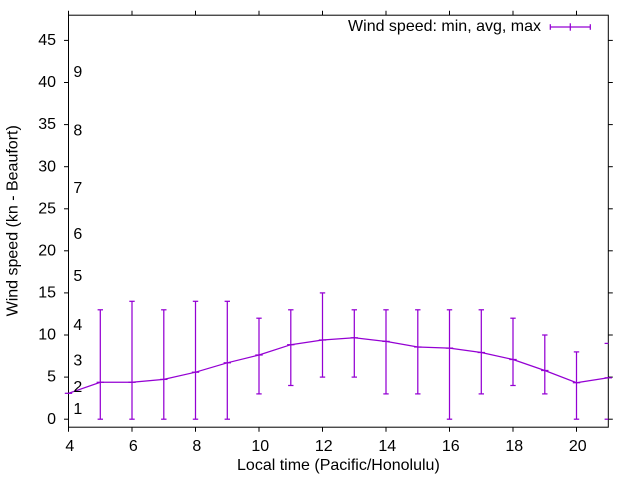 Image resolution: width=640 pixels, height=480 pixels. Describe the element at coordinates (47, 166) in the screenshot. I see `svg-text: 30` at that location.